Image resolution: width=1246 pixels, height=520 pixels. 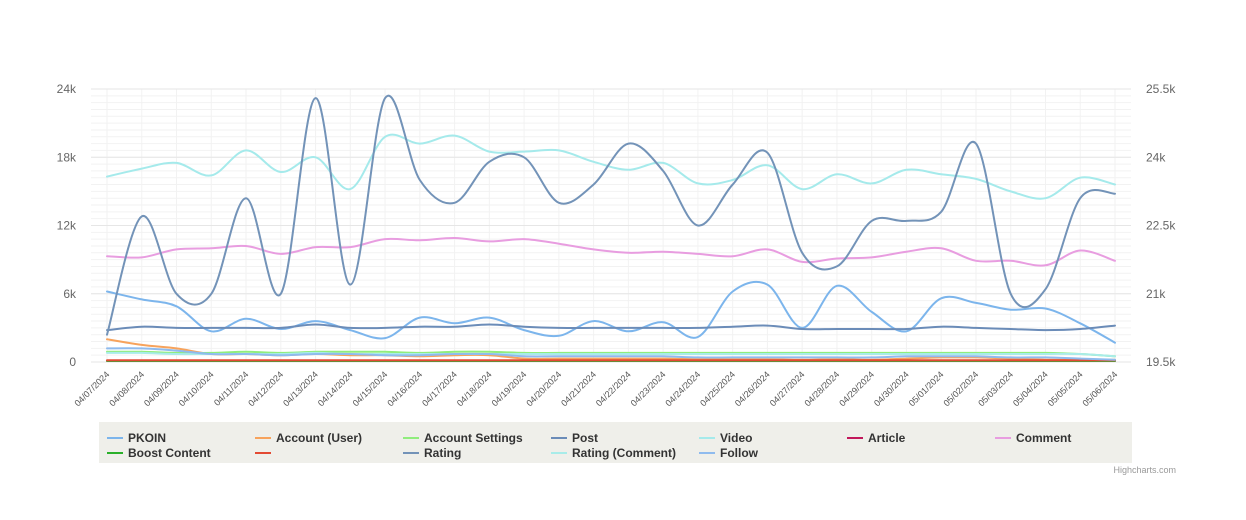 I want to click on legend-item-post: Post, so click(x=574, y=437).